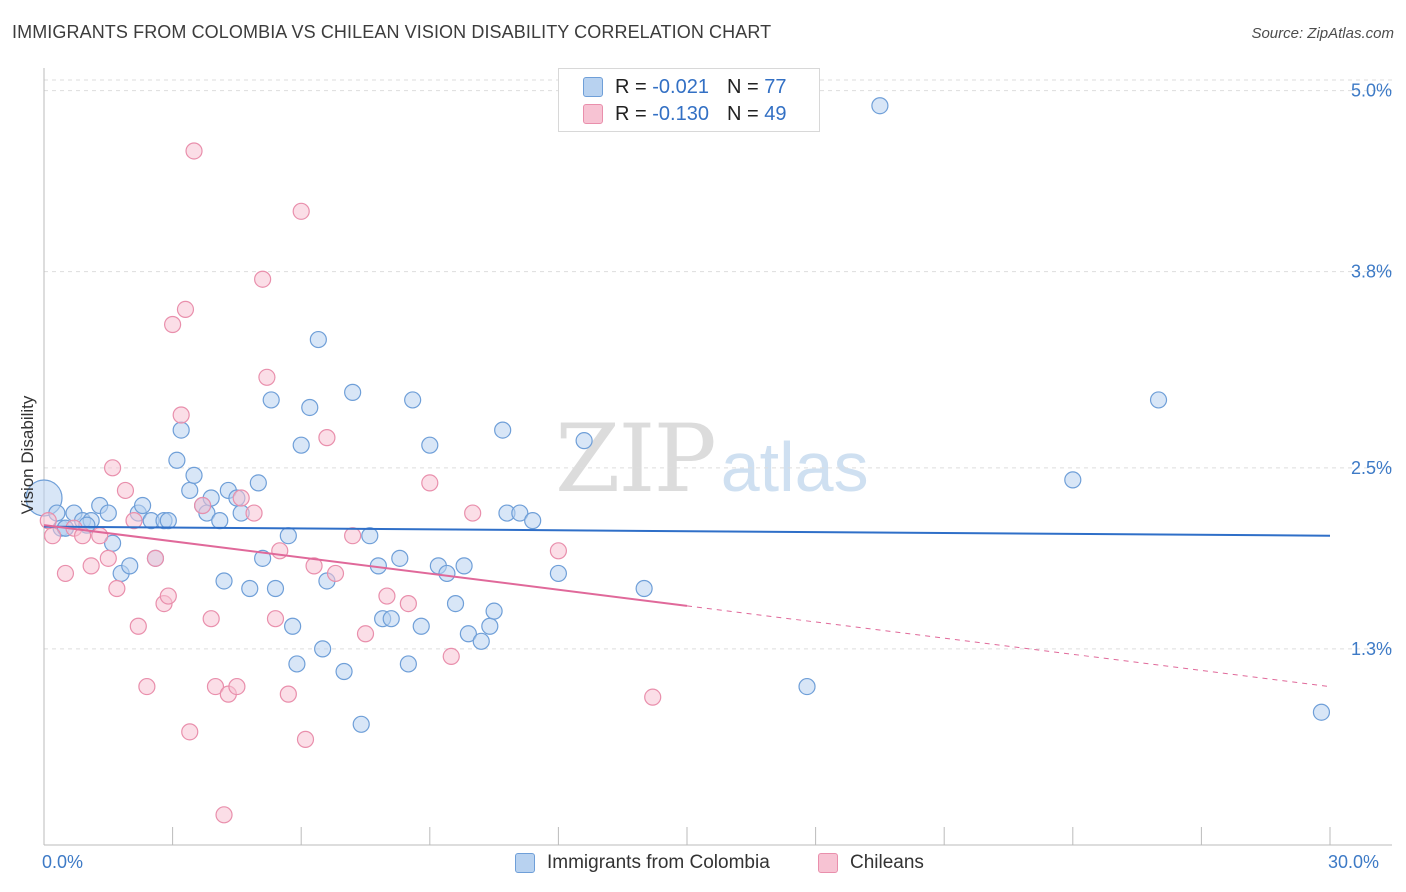 The image size is (1406, 892). I want to click on chilean-trend-line-dashed, so click(1008, 646).